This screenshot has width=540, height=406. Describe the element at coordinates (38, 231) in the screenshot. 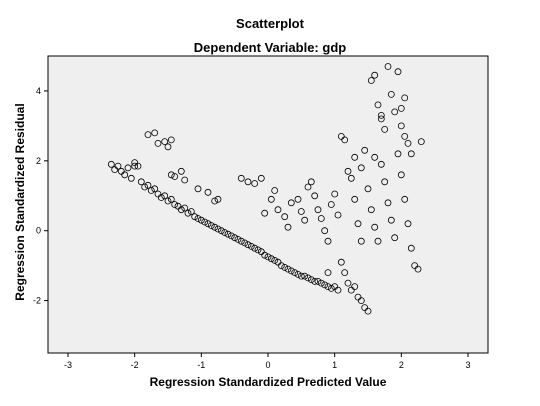

I see `y-tick-label: 0` at that location.